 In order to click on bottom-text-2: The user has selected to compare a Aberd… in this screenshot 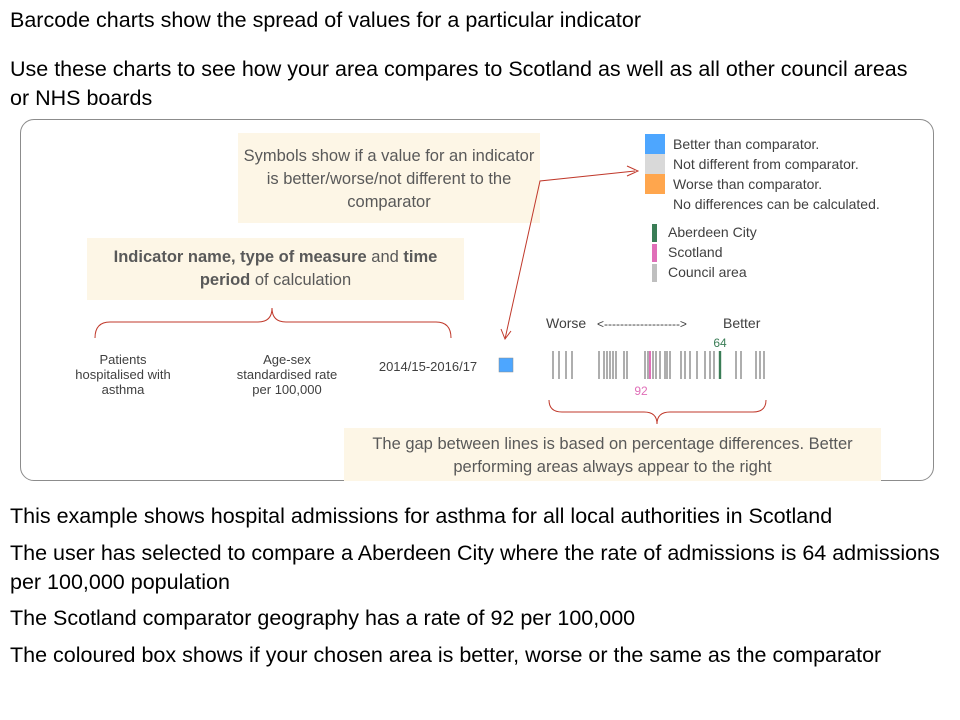, I will do `click(475, 567)`.